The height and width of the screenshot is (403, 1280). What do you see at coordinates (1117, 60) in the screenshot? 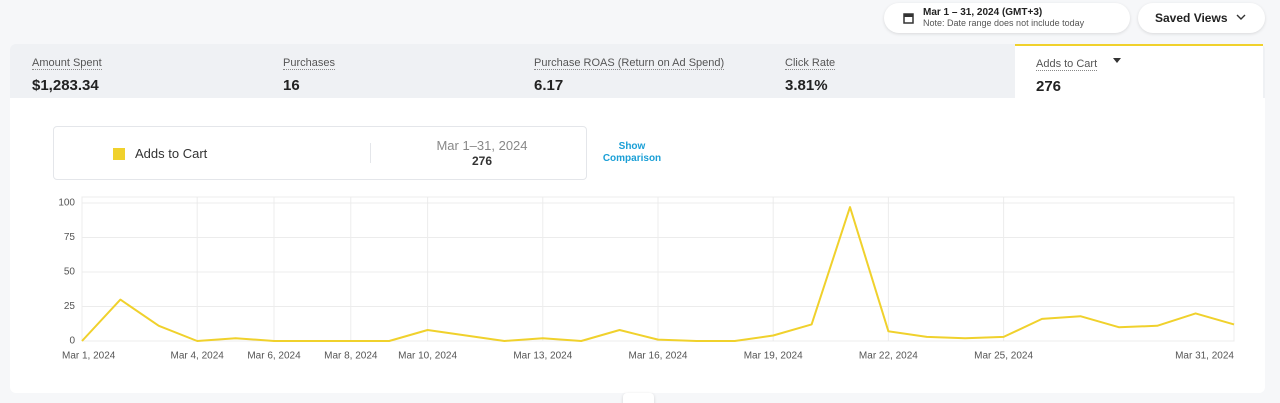
I see `dropdown-arrow` at bounding box center [1117, 60].